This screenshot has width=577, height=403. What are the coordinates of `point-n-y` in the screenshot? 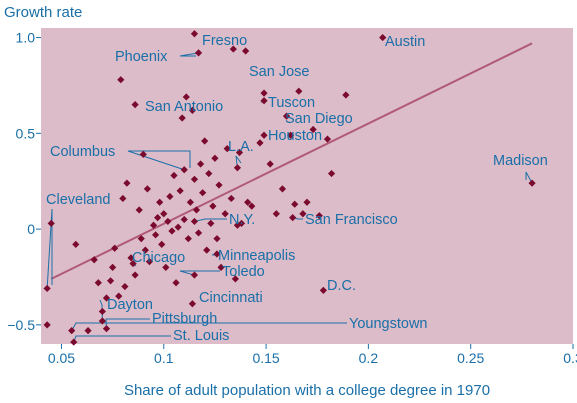 It's located at (194, 221).